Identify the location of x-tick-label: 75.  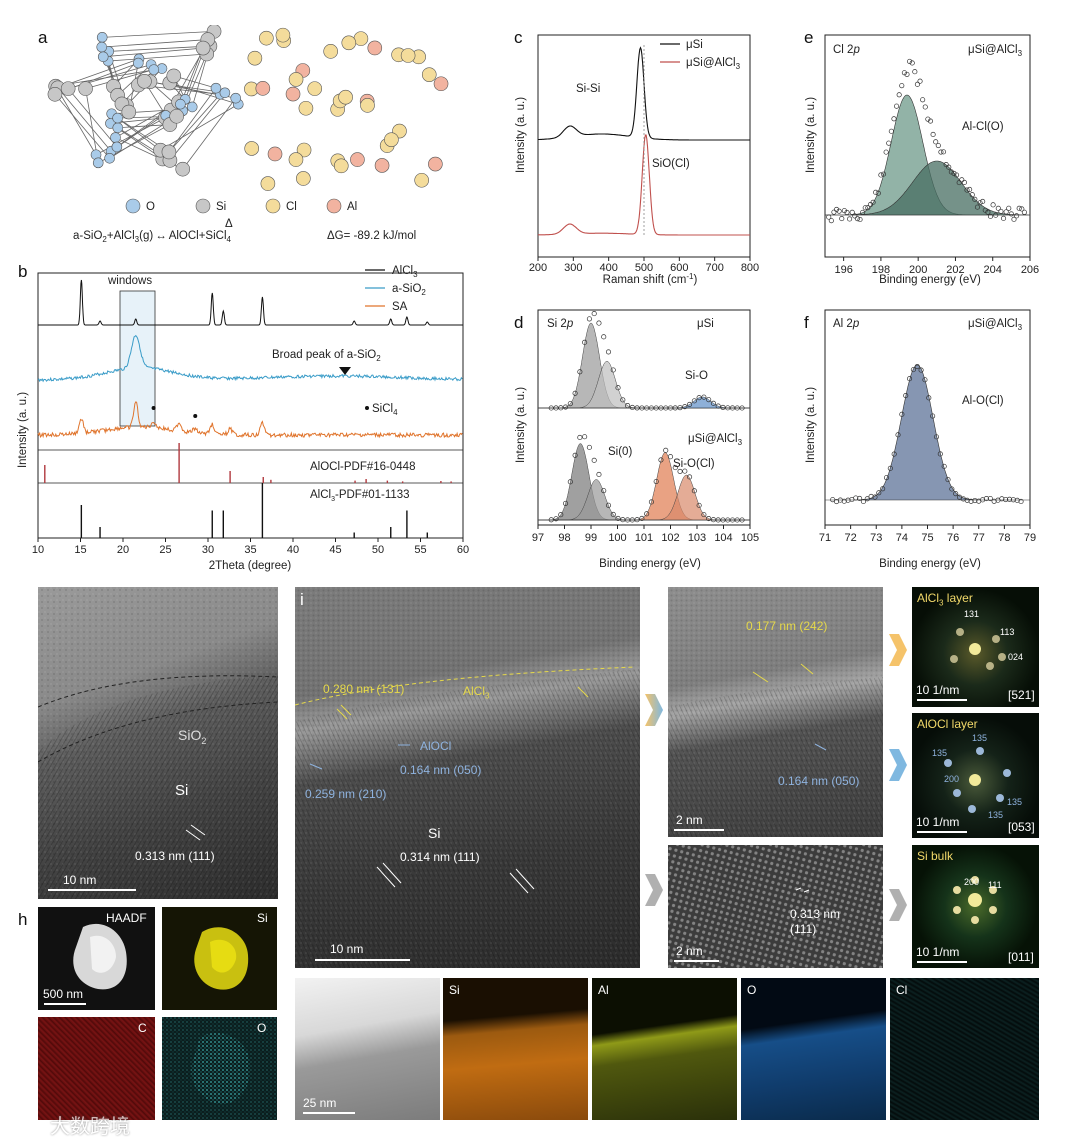
(927, 538).